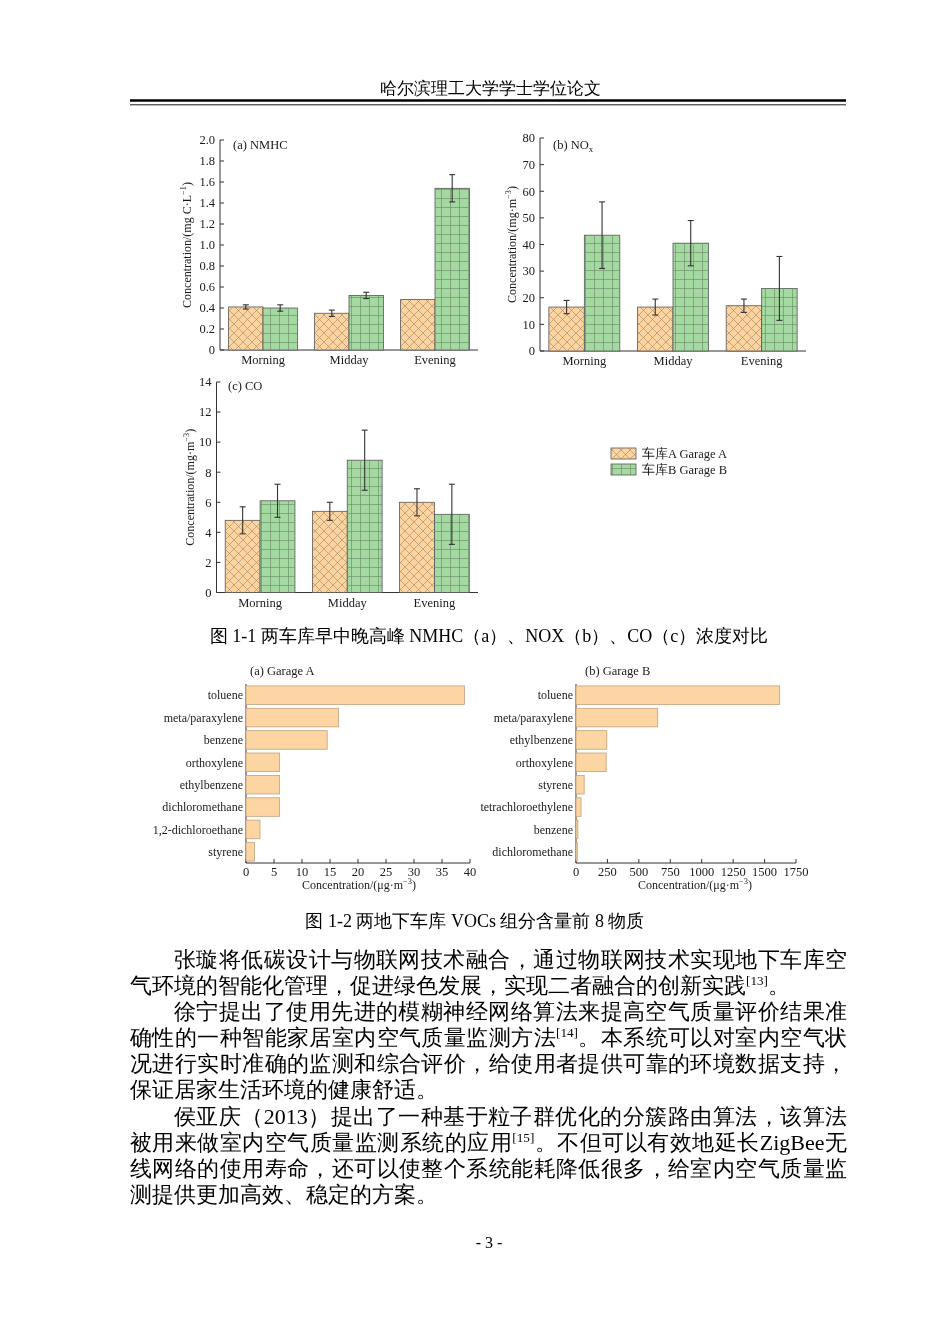 Image resolution: width=950 pixels, height=1342 pixels. Describe the element at coordinates (488, 1155) in the screenshot. I see `text: 侯亚庆（2013）提出了一种基于粒子群优化的分簇路由算法，该算法被用来做室内空气质量监测系统的应用$^{[15]}$。不但可以有效地延长ZigBee无线网络的使用寿命，还可以使整个系统能耗降低很多，给室内空气质量监测提供更加高效、稳定的方案。` at that location.